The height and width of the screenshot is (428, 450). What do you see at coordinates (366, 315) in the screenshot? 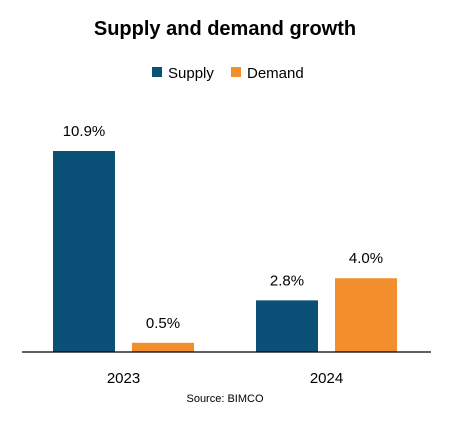
I see `bar-demand-2024` at bounding box center [366, 315].